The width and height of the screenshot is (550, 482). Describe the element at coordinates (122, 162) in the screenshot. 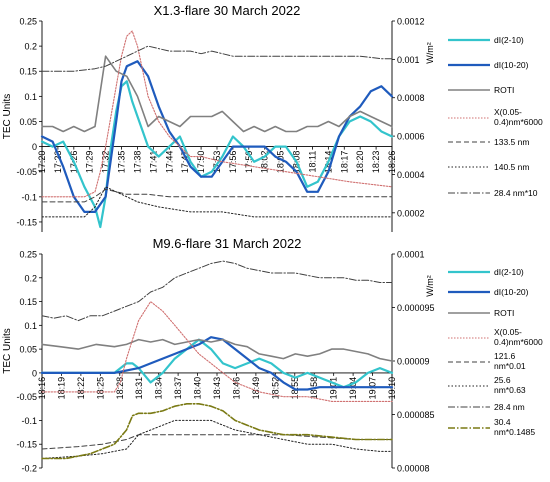

I see `x-tick-label: 17:35` at that location.